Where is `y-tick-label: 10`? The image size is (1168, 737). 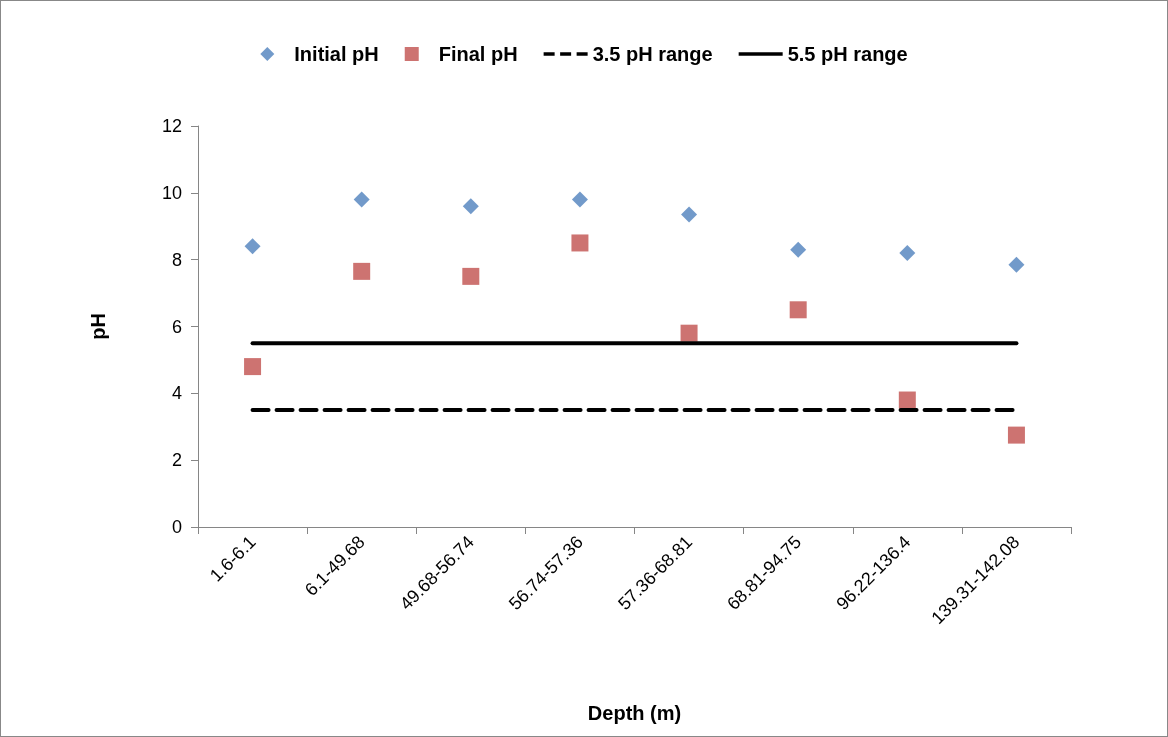 y-tick-label: 10 is located at coordinates (171, 192).